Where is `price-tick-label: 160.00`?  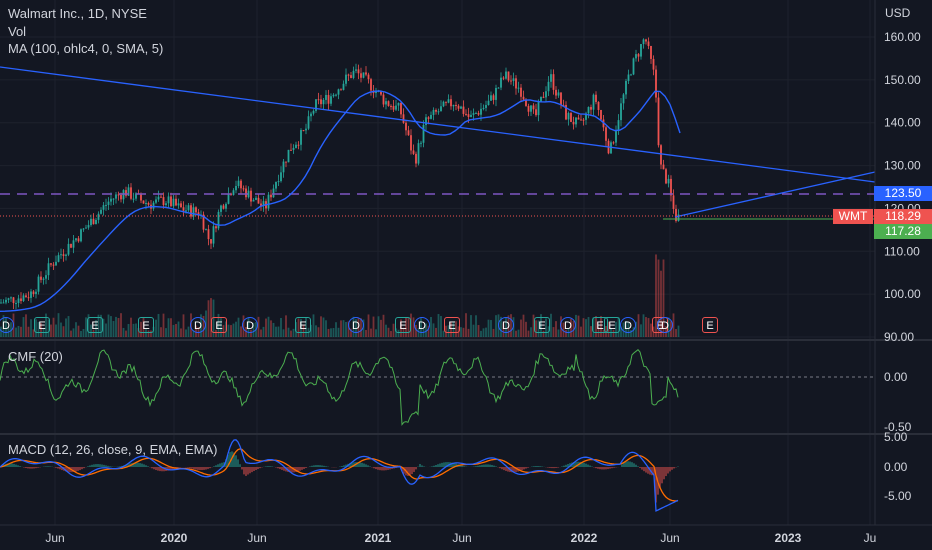
price-tick-label: 160.00 is located at coordinates (902, 37).